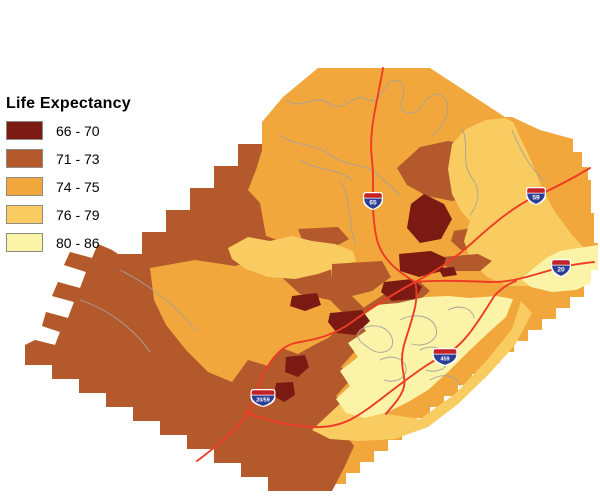 The width and height of the screenshot is (600, 503). What do you see at coordinates (78, 158) in the screenshot?
I see `legend-label: 71 - 73` at bounding box center [78, 158].